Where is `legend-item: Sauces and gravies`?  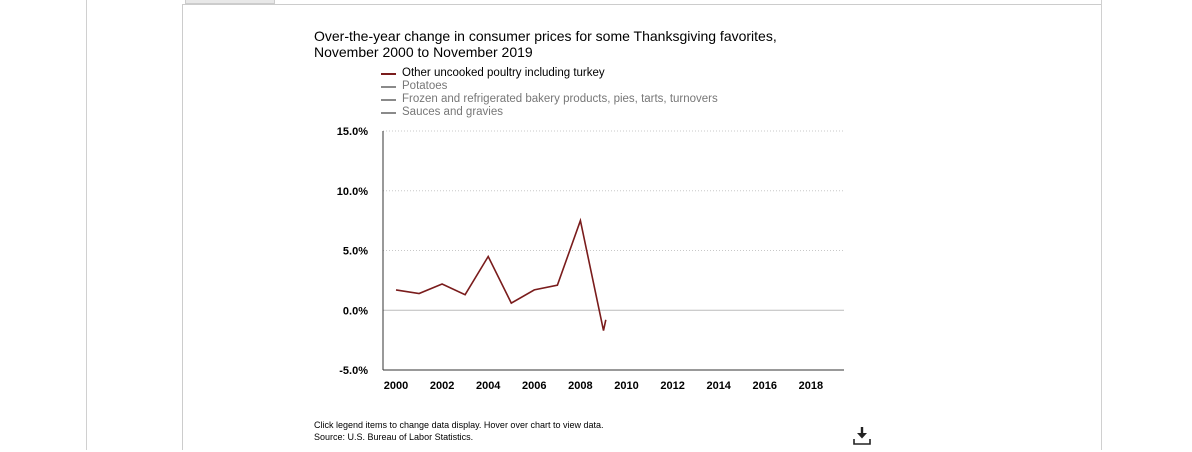 legend-item: Sauces and gravies is located at coordinates (549, 112).